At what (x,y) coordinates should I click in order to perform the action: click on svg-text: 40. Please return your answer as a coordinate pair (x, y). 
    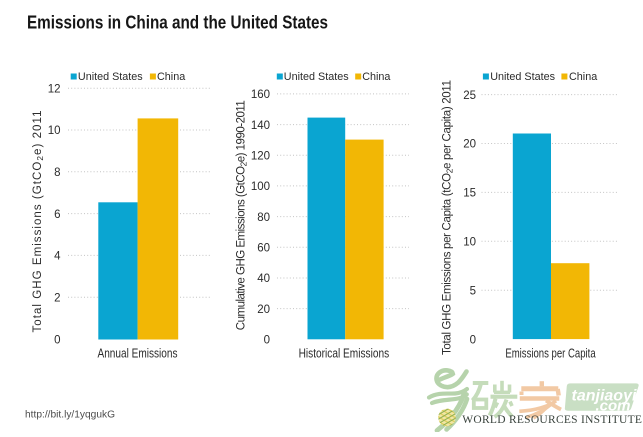
    Looking at the image, I should click on (263, 279).